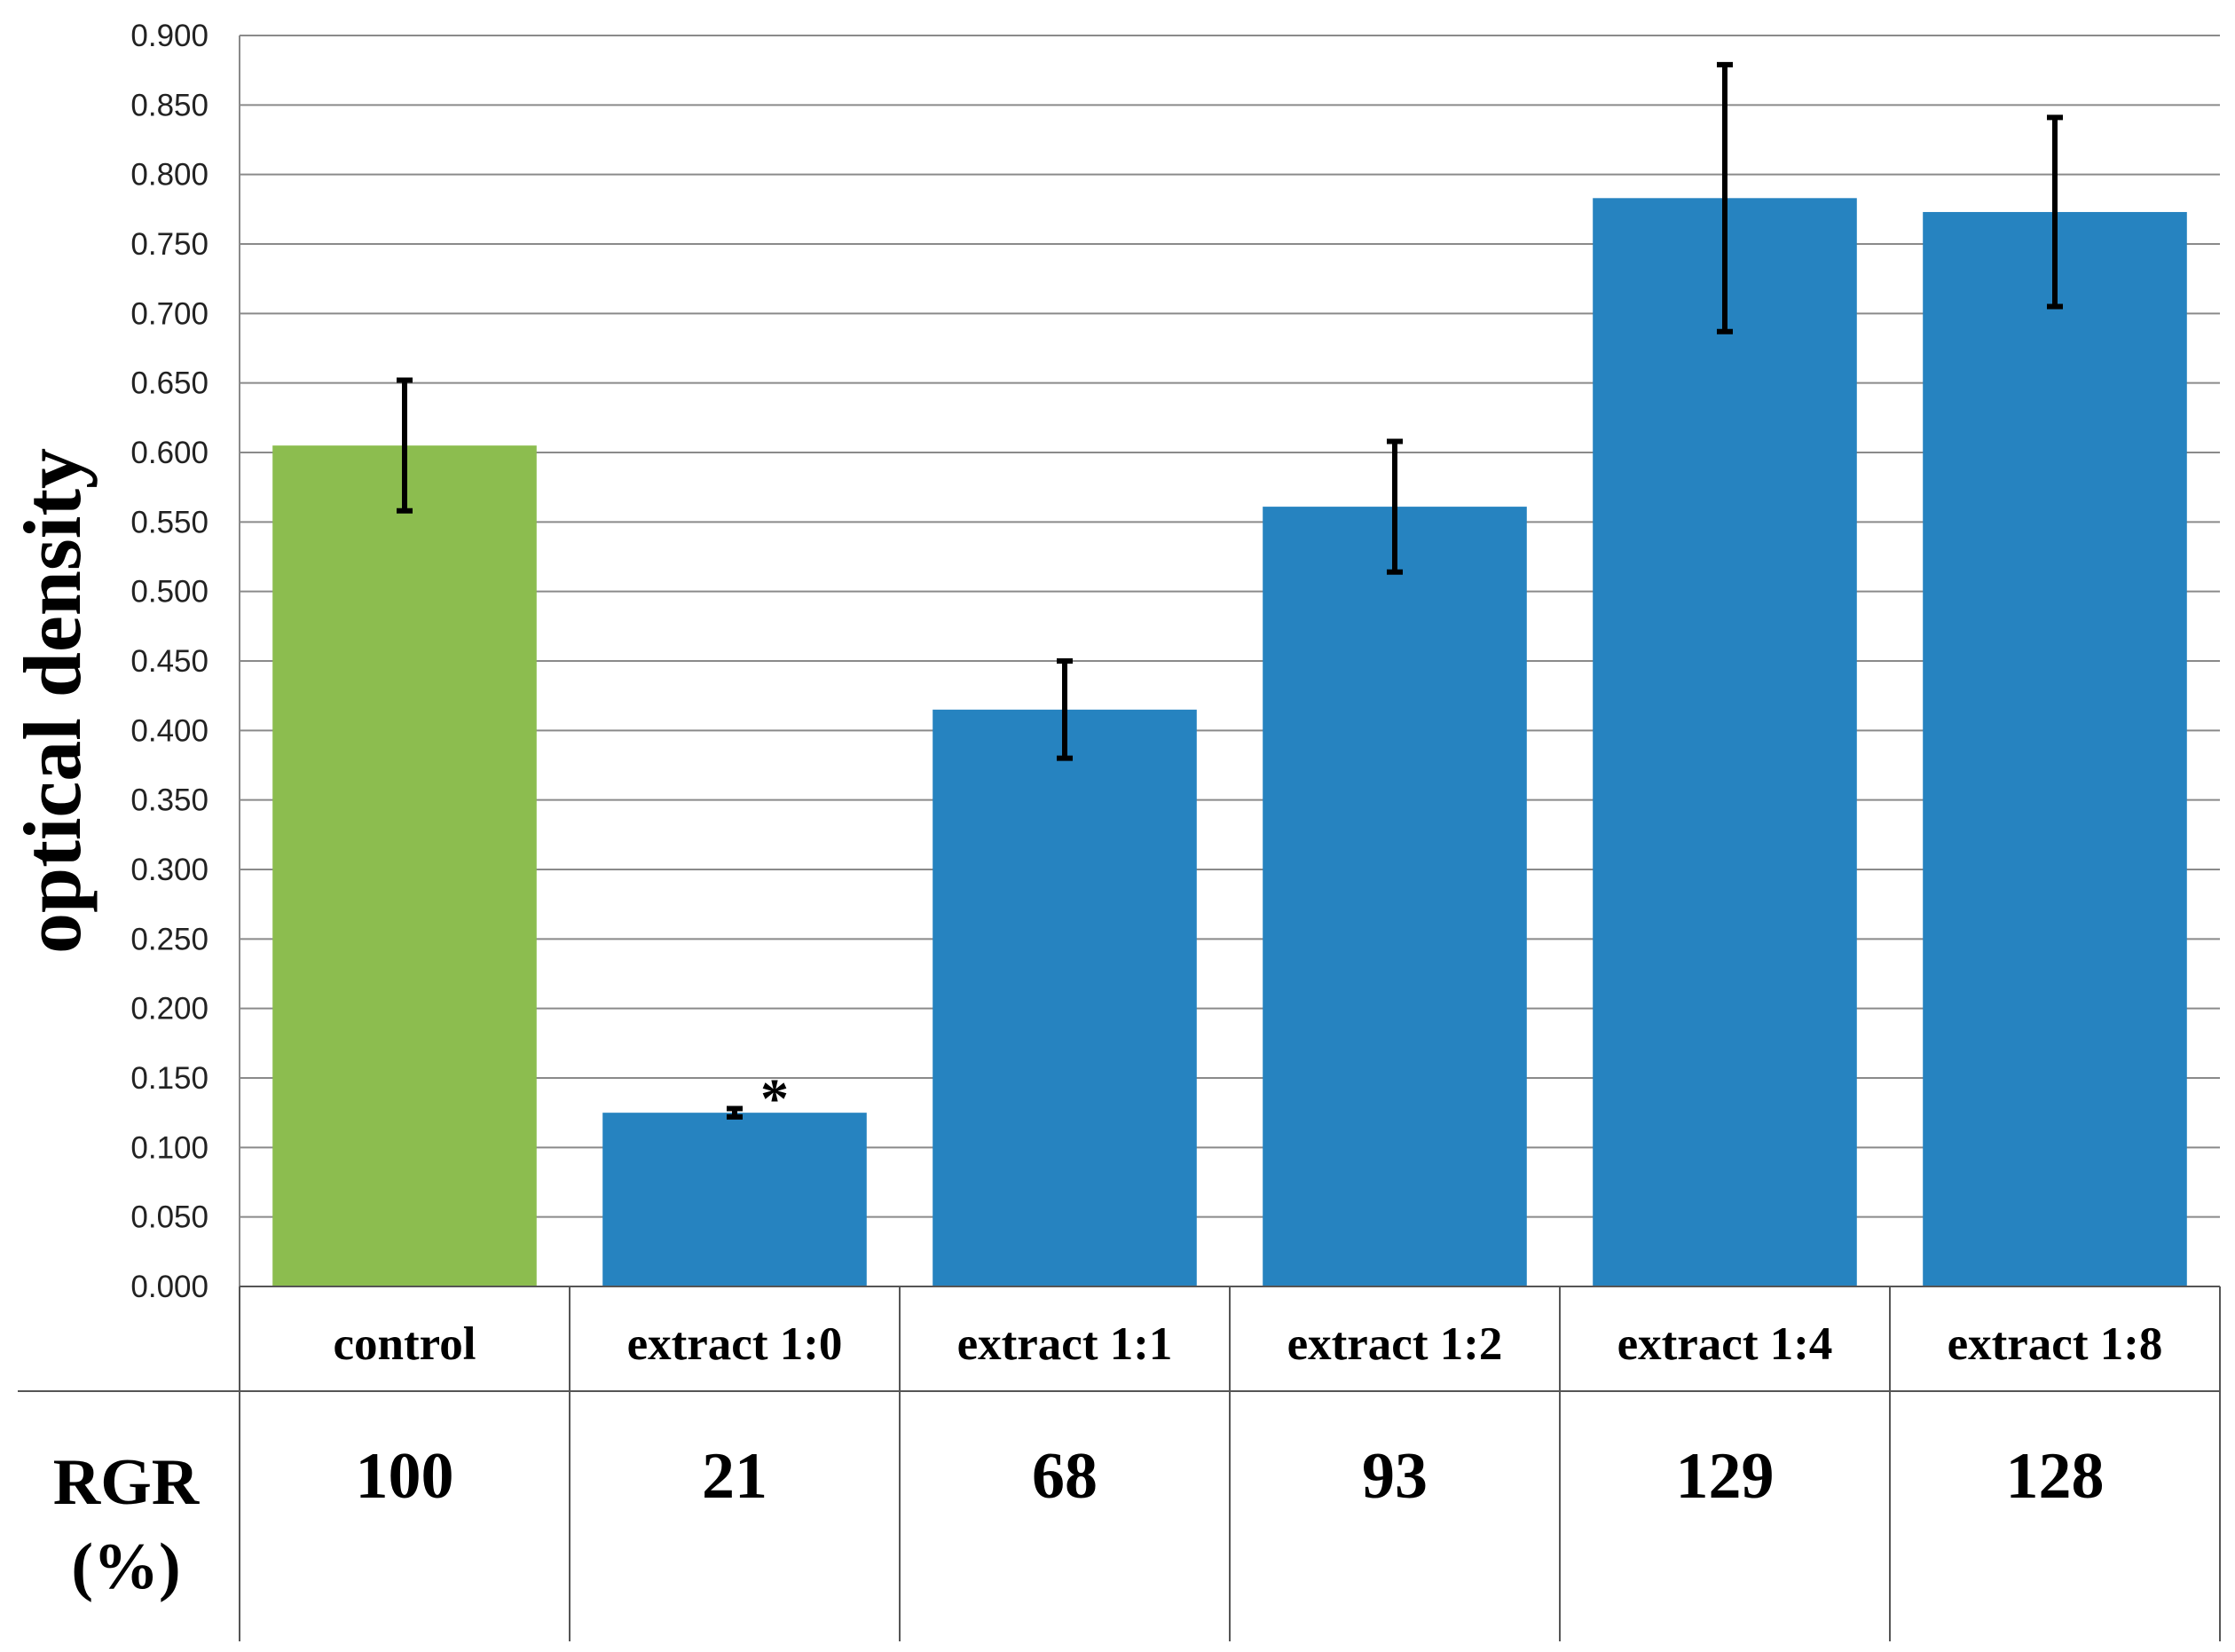 The image size is (2235, 1652). I want to click on y-tick-label: 0.300, so click(169, 870).